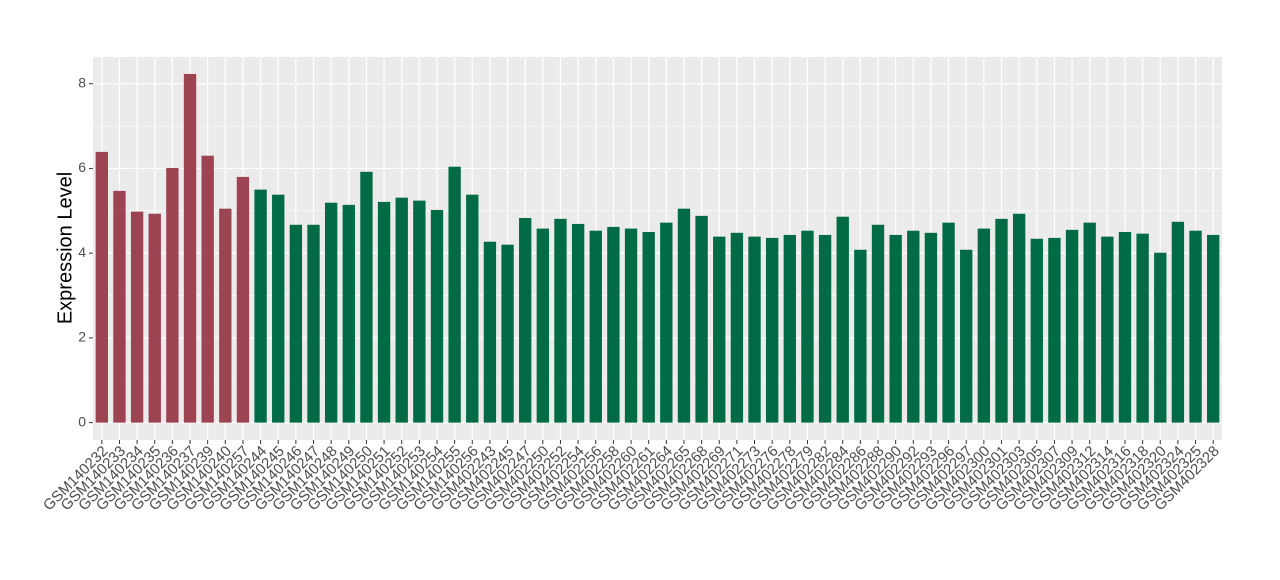  What do you see at coordinates (82, 421) in the screenshot?
I see `y-tick-label: 0` at bounding box center [82, 421].